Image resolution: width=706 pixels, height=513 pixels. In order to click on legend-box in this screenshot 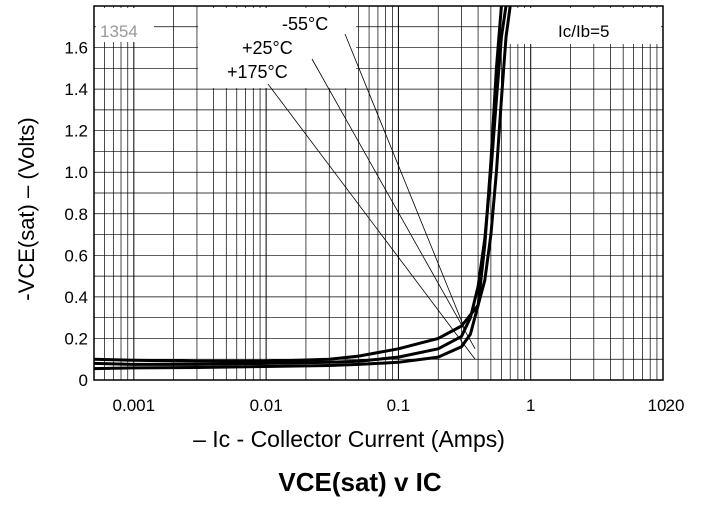, I will do `click(277, 48)`.